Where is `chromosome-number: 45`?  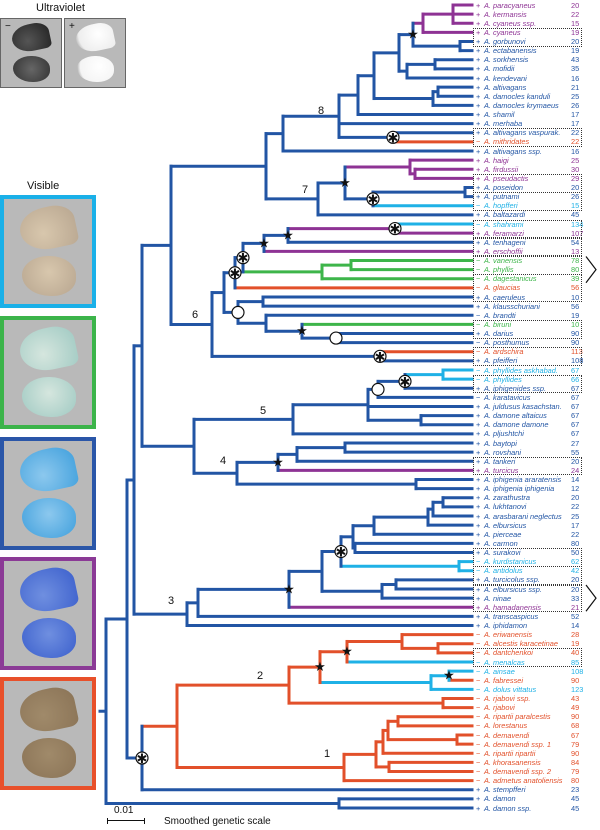
chromosome-number: 45 is located at coordinates (575, 215).